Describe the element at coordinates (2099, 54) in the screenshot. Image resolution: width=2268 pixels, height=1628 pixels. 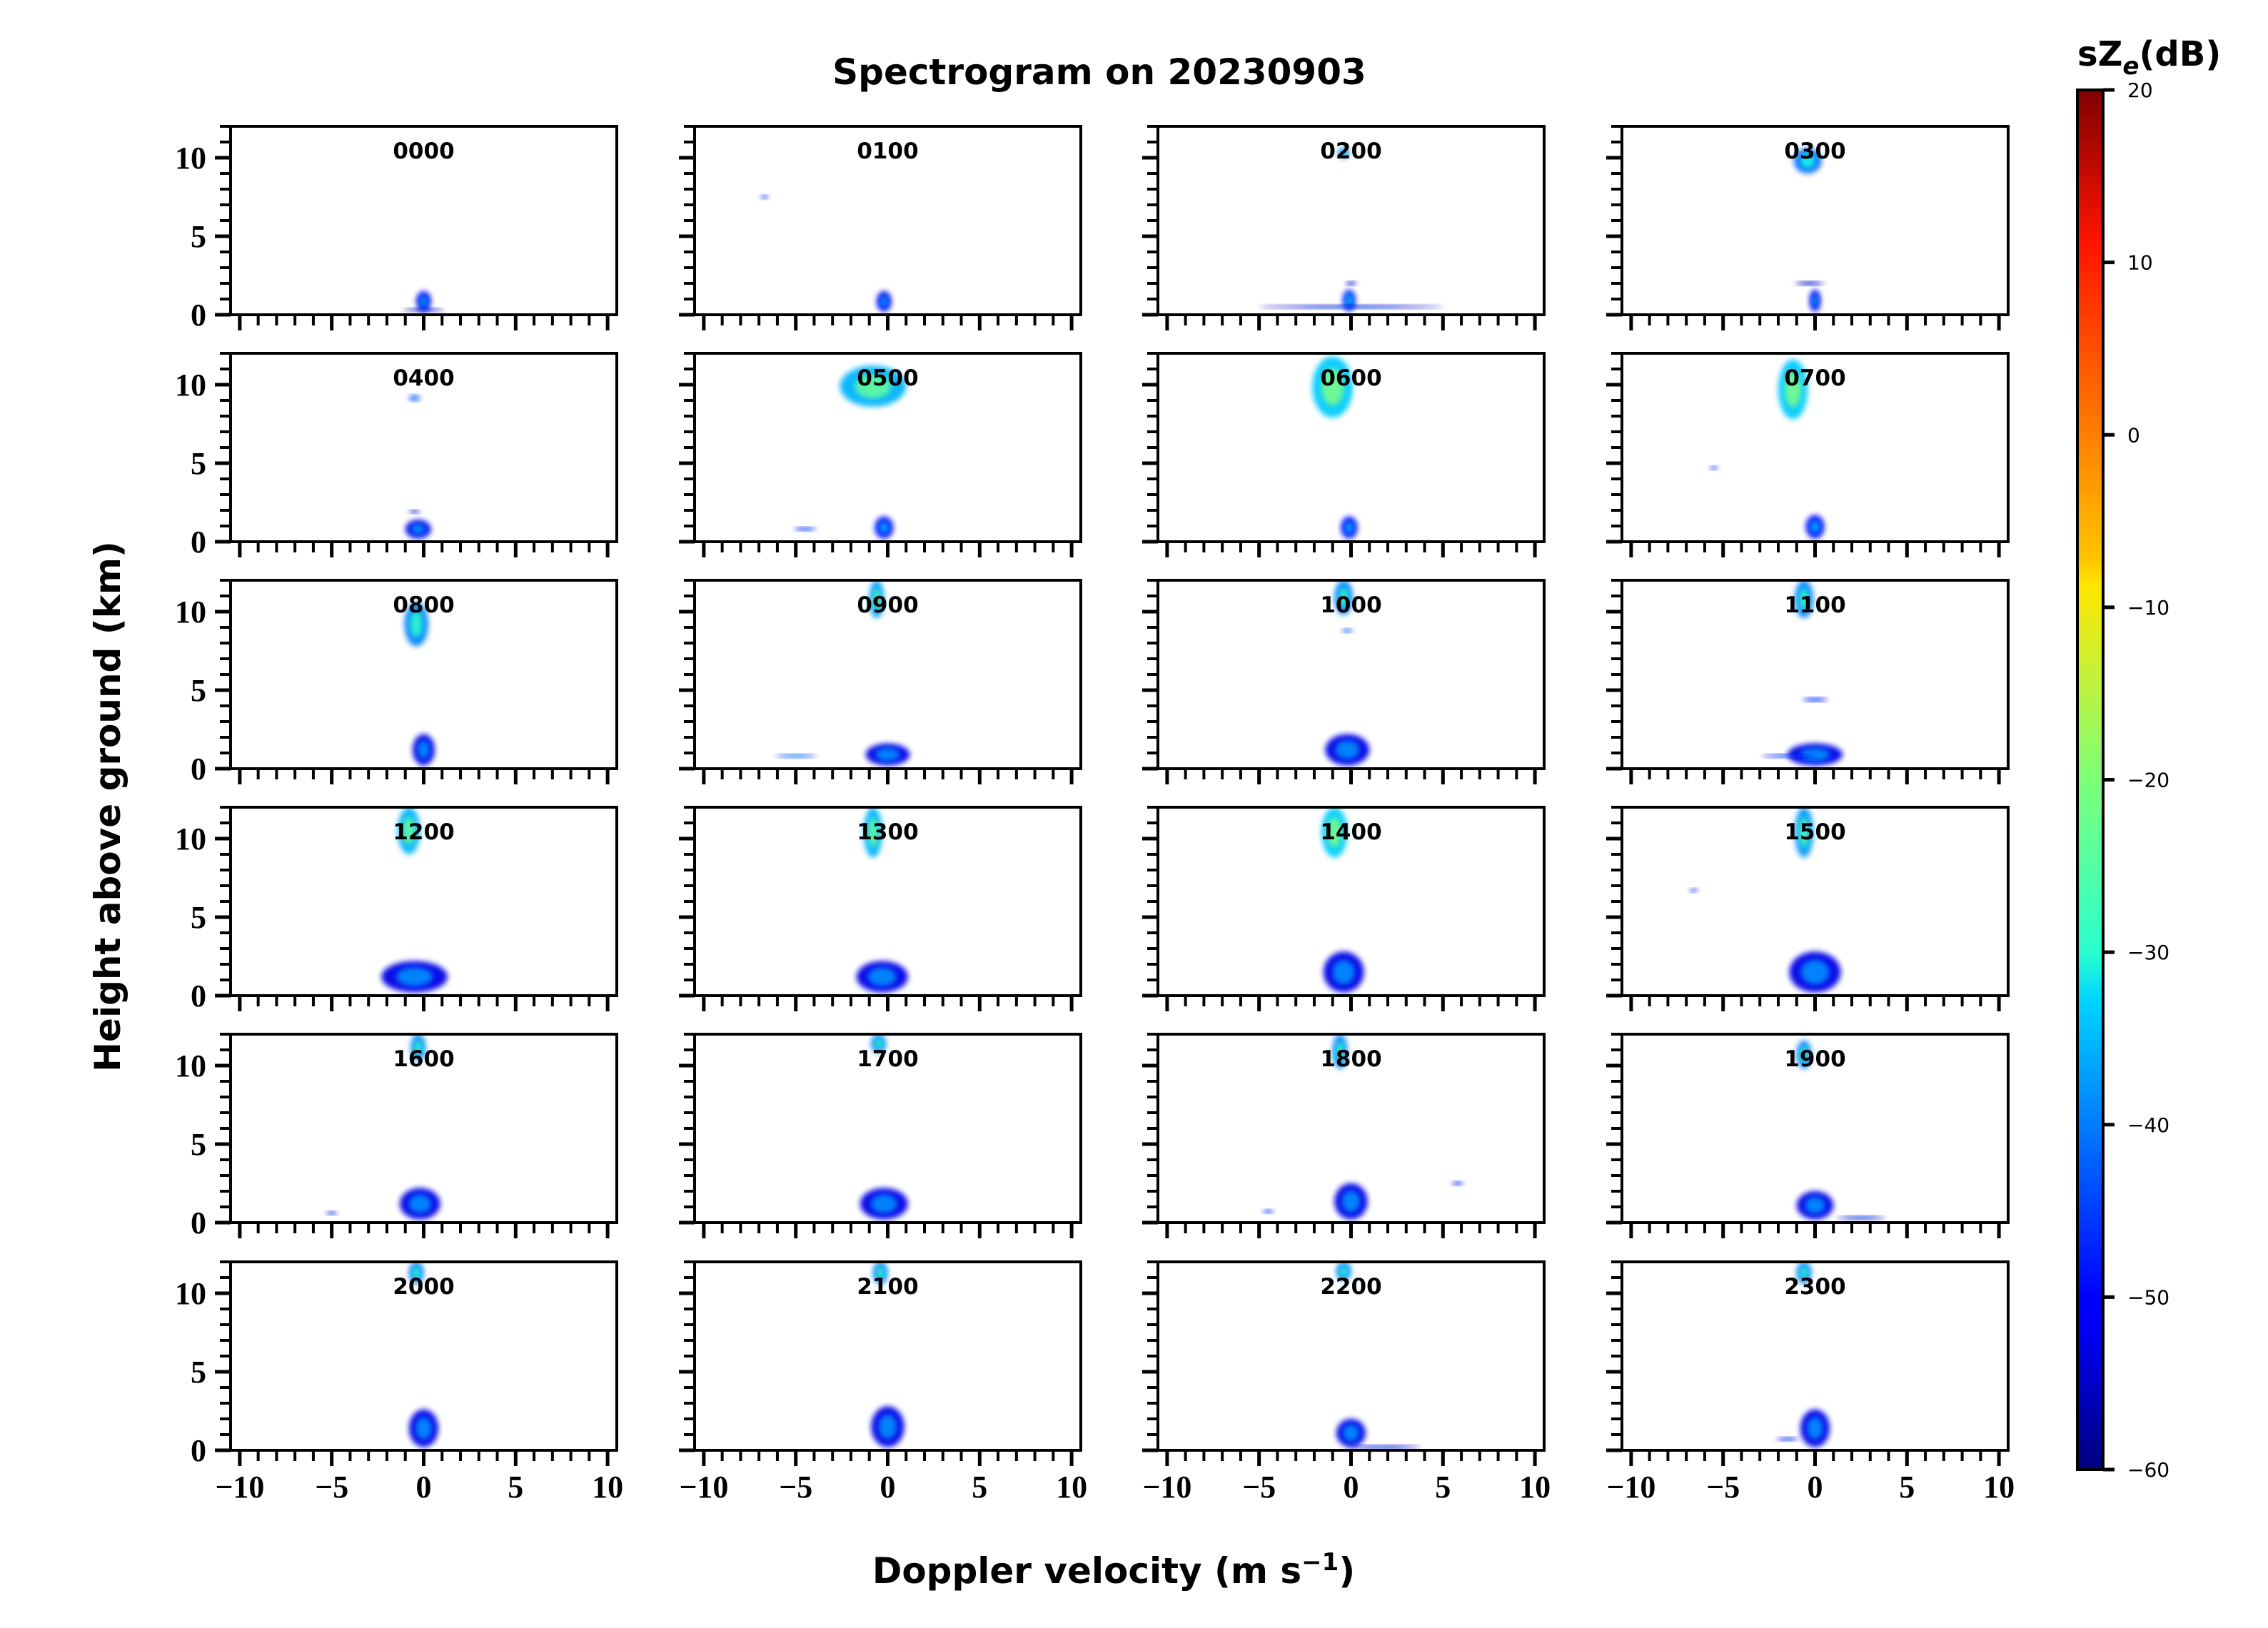
I see `colorbar-title-main: sZ` at that location.